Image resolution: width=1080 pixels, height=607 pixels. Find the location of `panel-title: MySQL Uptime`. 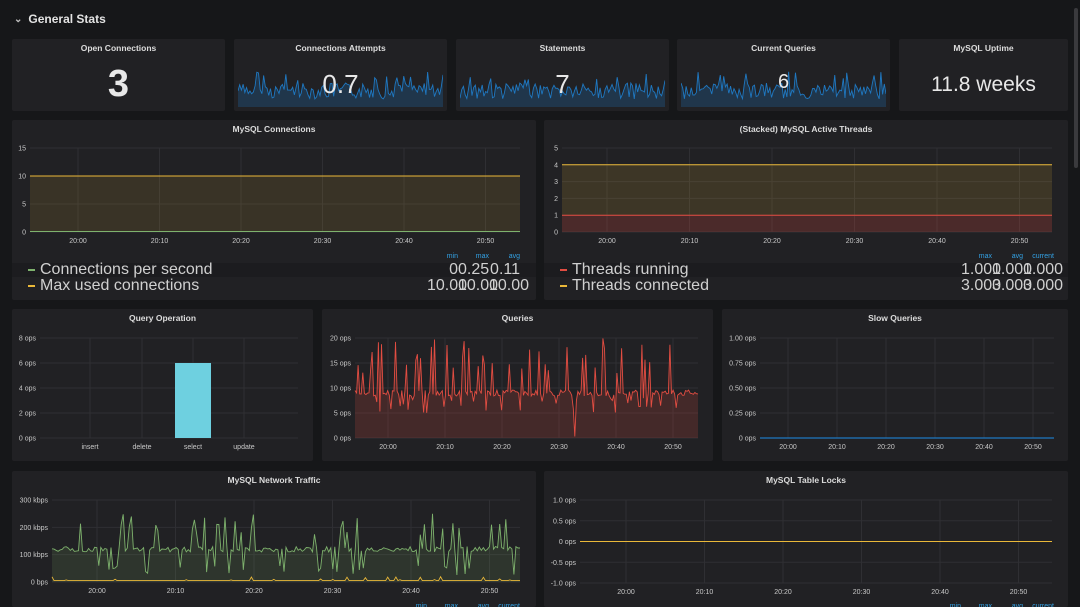

panel-title: MySQL Uptime is located at coordinates (983, 48).